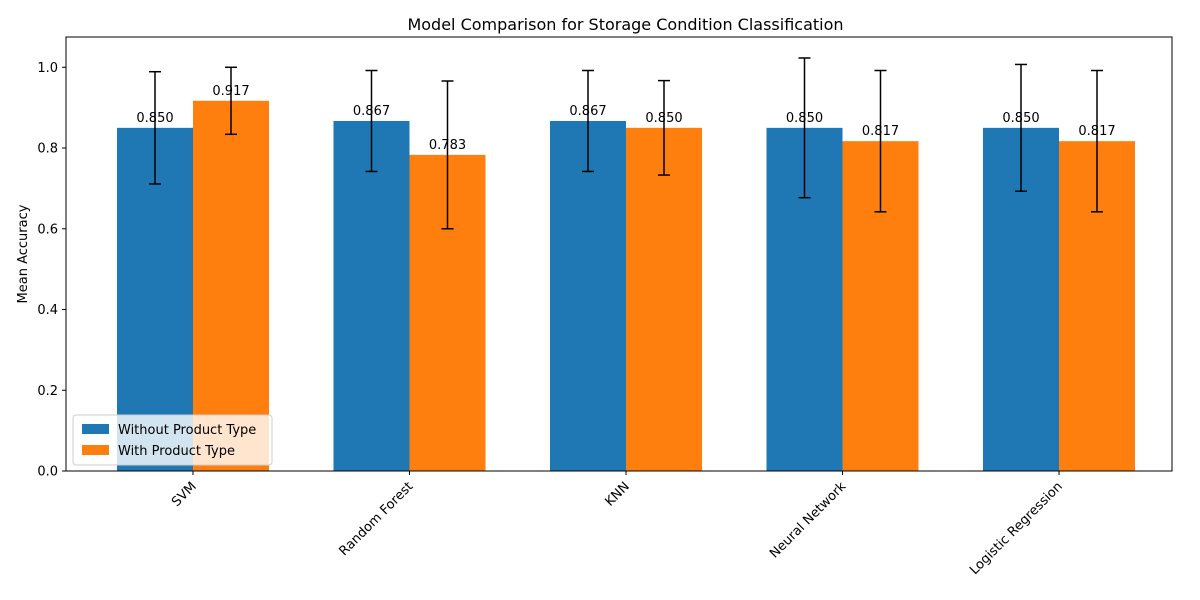 Image resolution: width=1200 pixels, height=600 pixels. I want to click on y-tick-label: 0.2, so click(47, 391).